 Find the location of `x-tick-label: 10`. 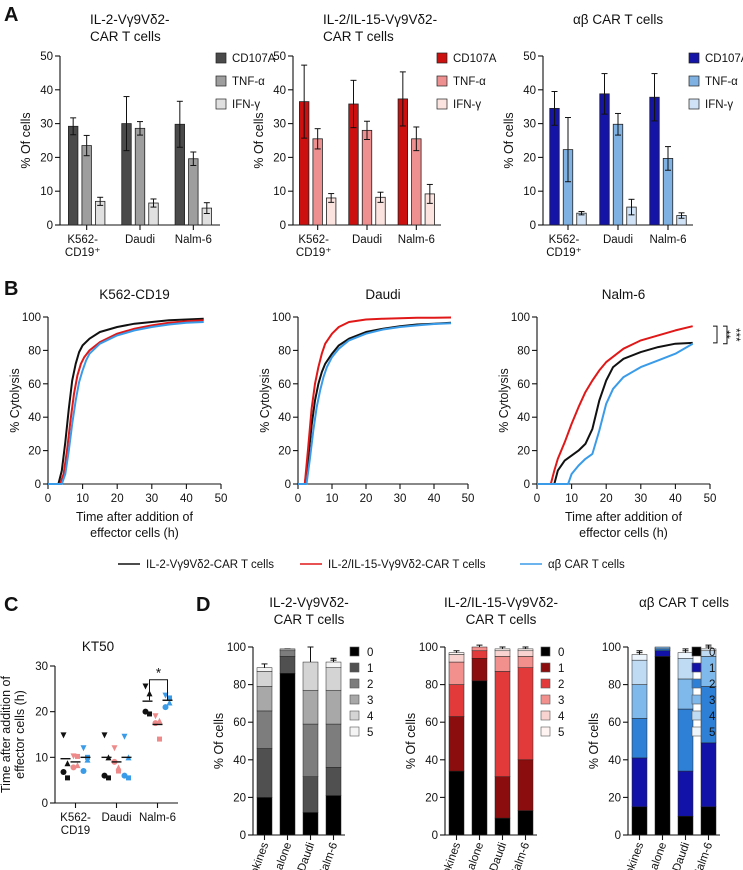

x-tick-label: 10 is located at coordinates (332, 499).